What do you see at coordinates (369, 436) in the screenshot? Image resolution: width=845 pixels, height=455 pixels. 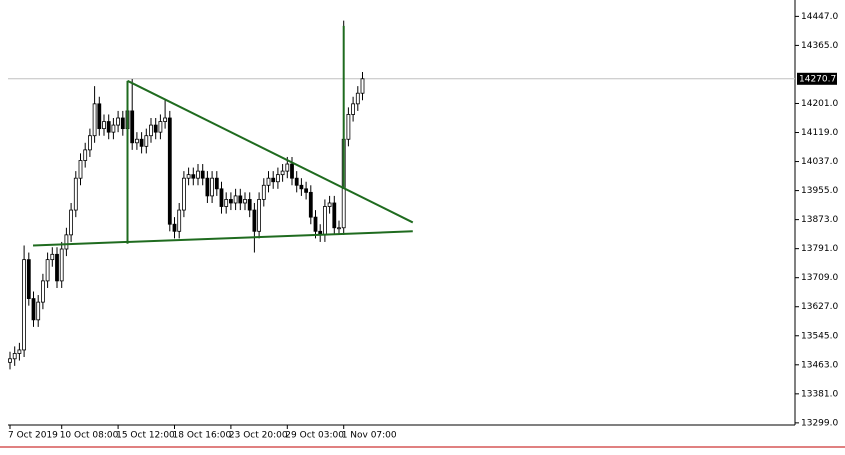 I see `x-tick-label: 1 Nov 07:00` at bounding box center [369, 436].